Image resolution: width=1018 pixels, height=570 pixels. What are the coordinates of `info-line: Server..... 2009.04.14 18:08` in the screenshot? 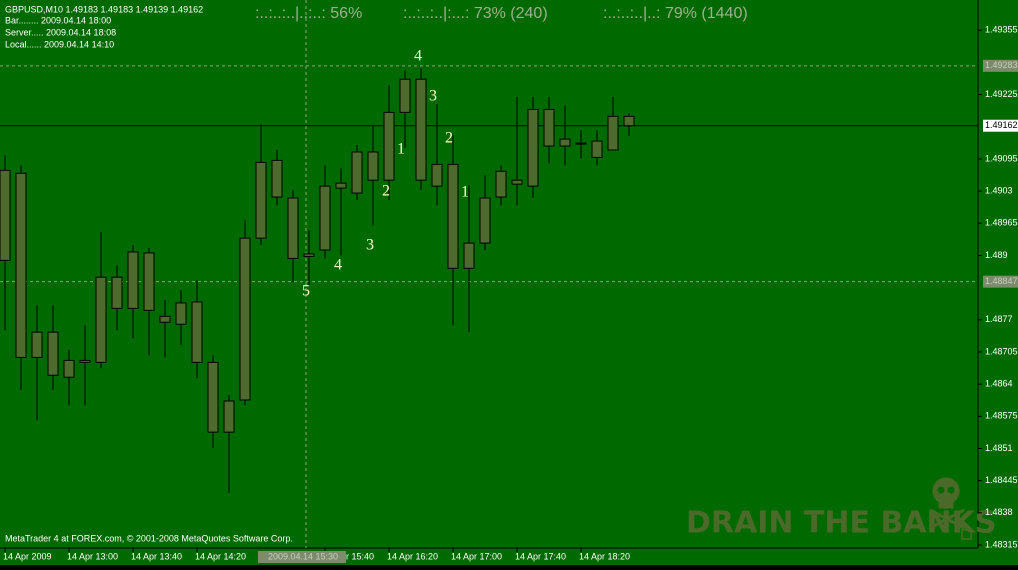 It's located at (60, 32).